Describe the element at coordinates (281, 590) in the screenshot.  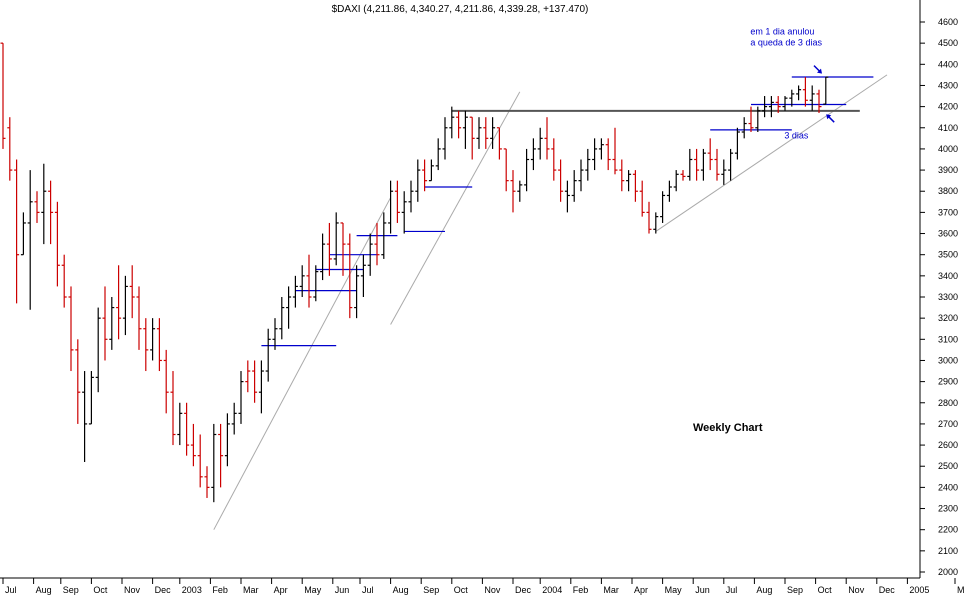
I see `x-tick-label: Apr` at that location.